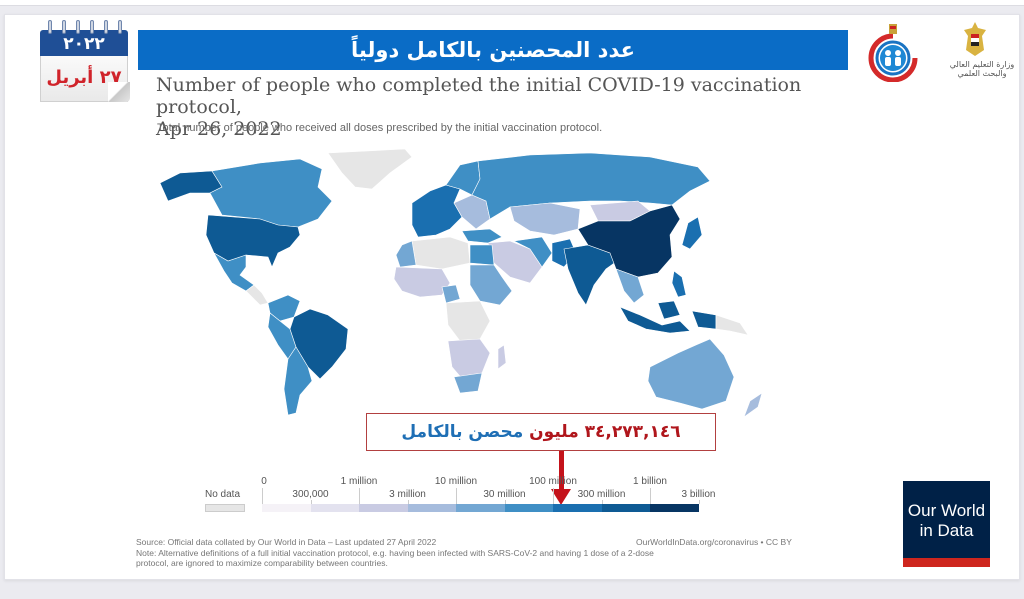 This screenshot has width=1024, height=599. Describe the element at coordinates (482, 236) in the screenshot. I see `region-turkey` at that location.